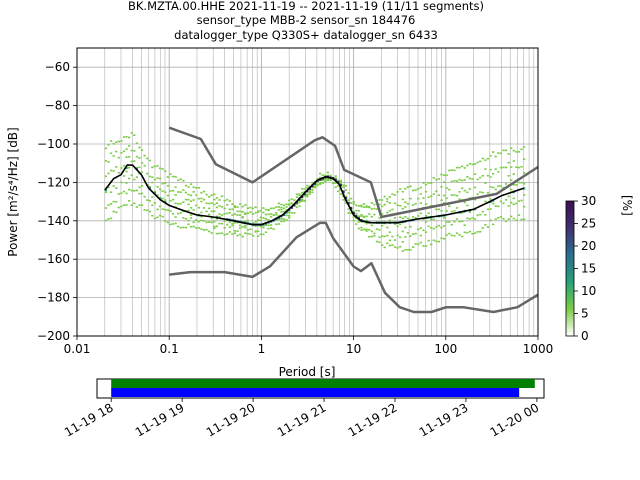 This screenshot has height=480, width=640. What do you see at coordinates (515, 419) in the screenshot?
I see `timeline-tick-label: 11-20 00` at bounding box center [515, 419].